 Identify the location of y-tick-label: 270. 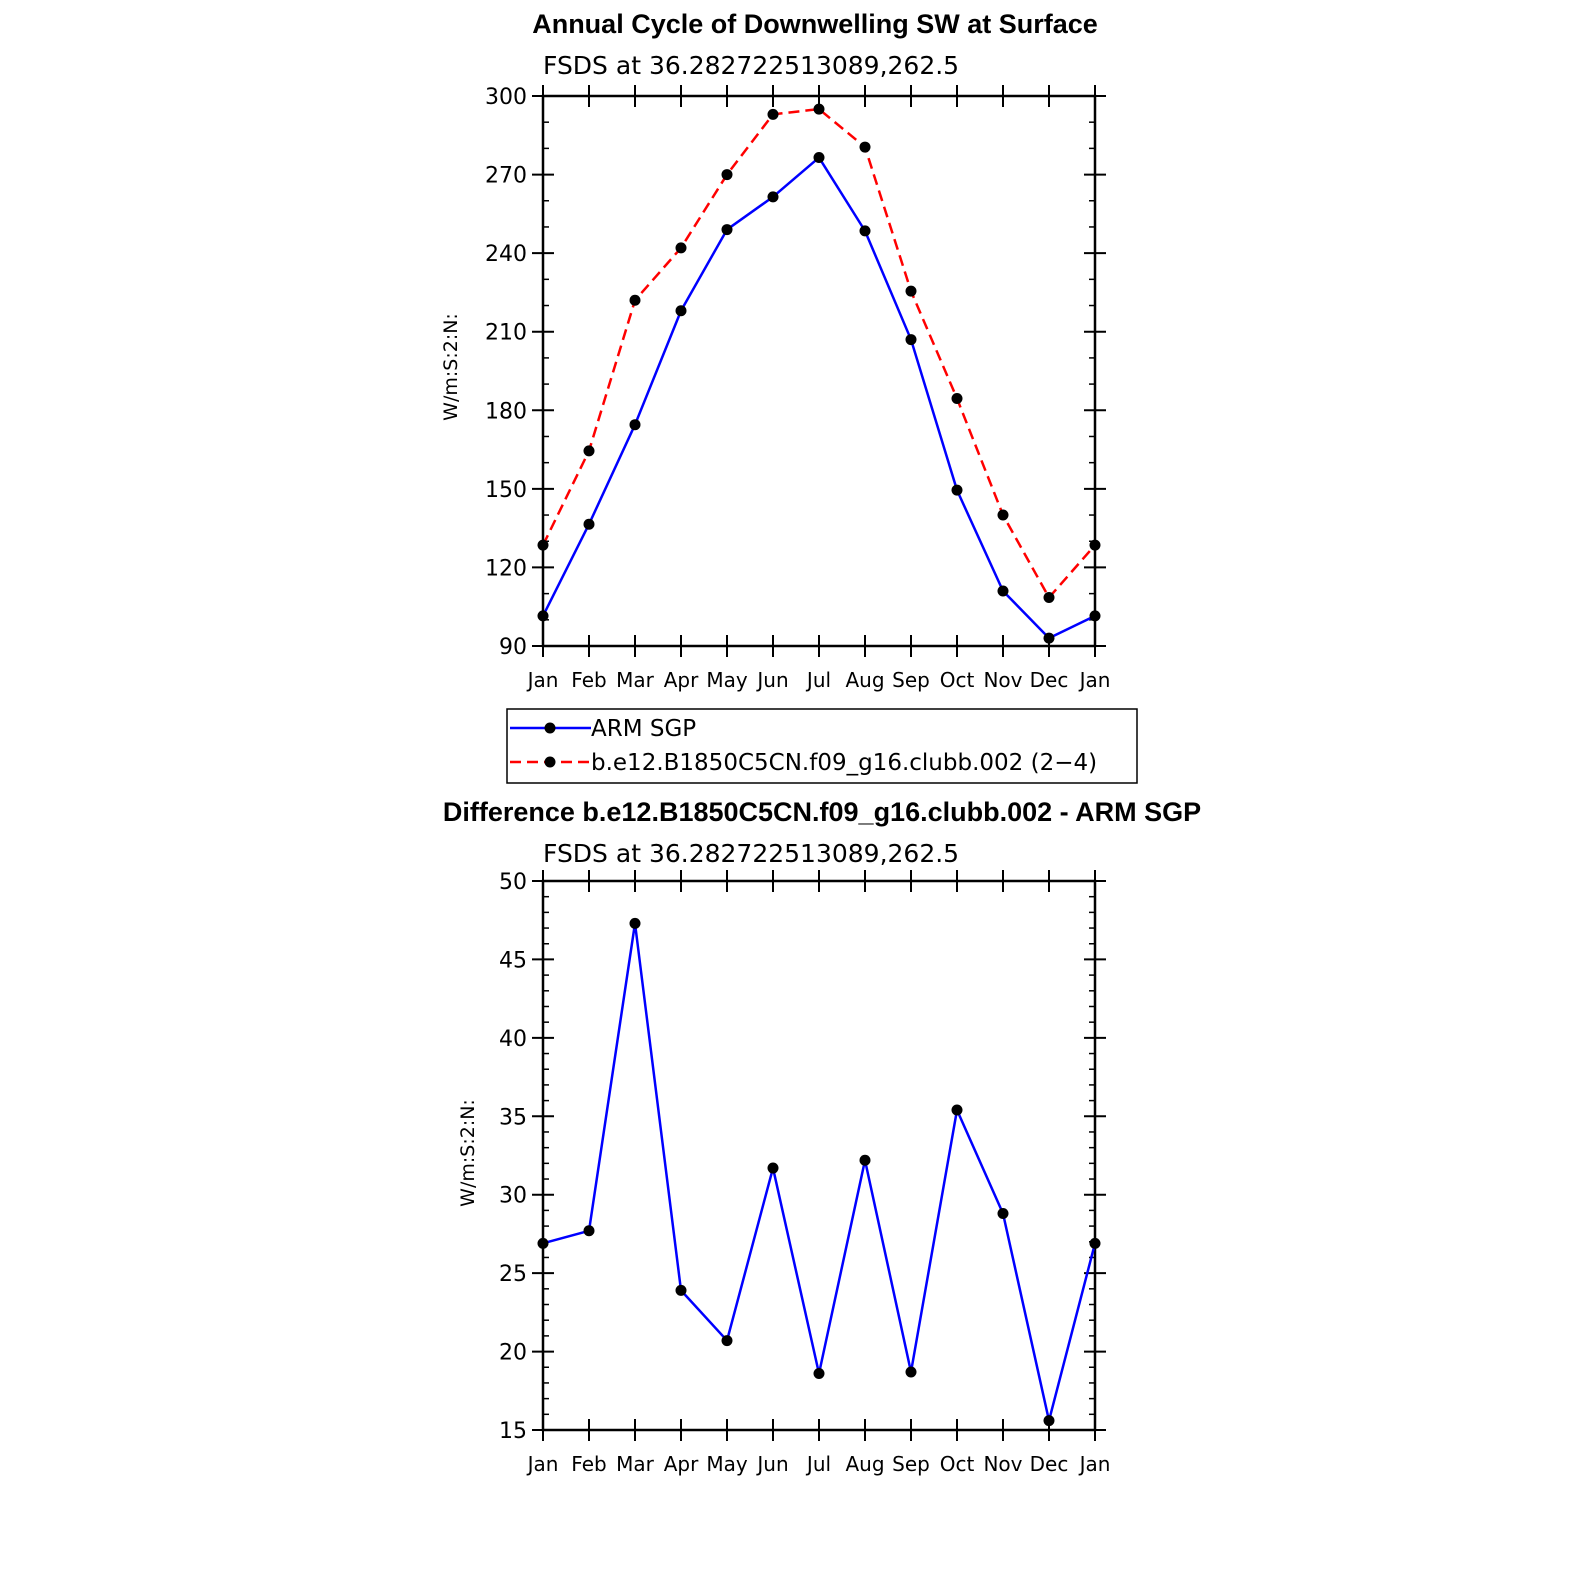
(506, 176).